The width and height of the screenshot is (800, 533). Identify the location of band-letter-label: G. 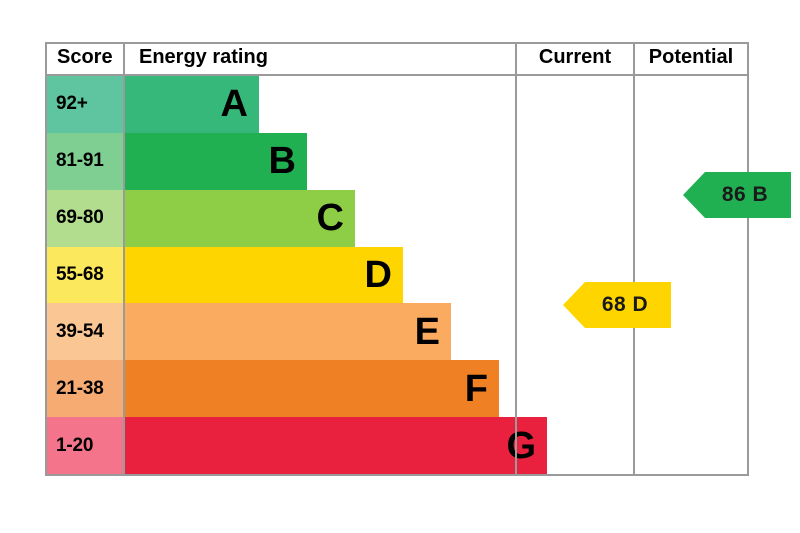
(521, 445).